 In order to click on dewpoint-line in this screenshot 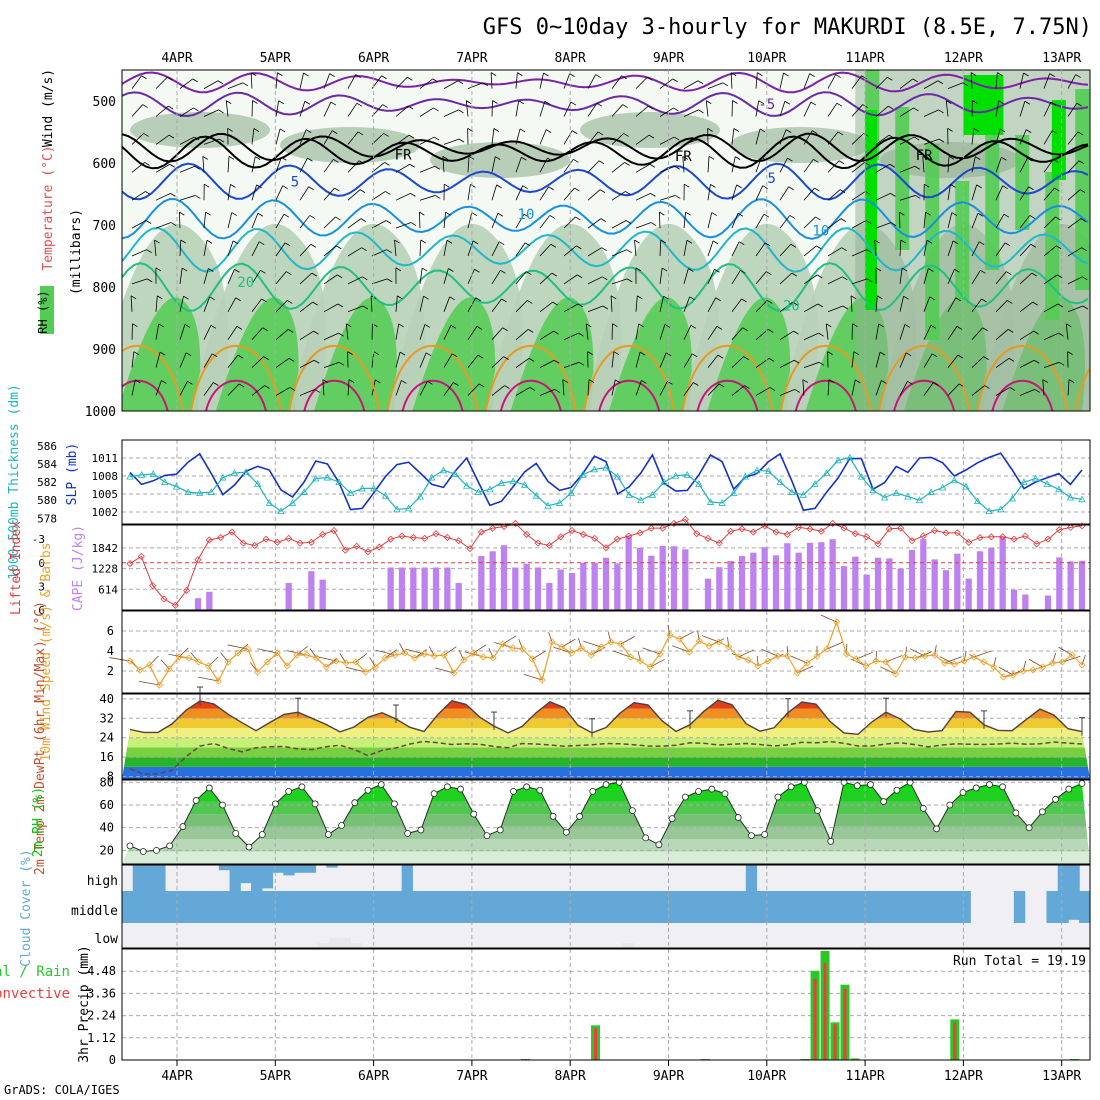, I will do `click(606, 757)`.